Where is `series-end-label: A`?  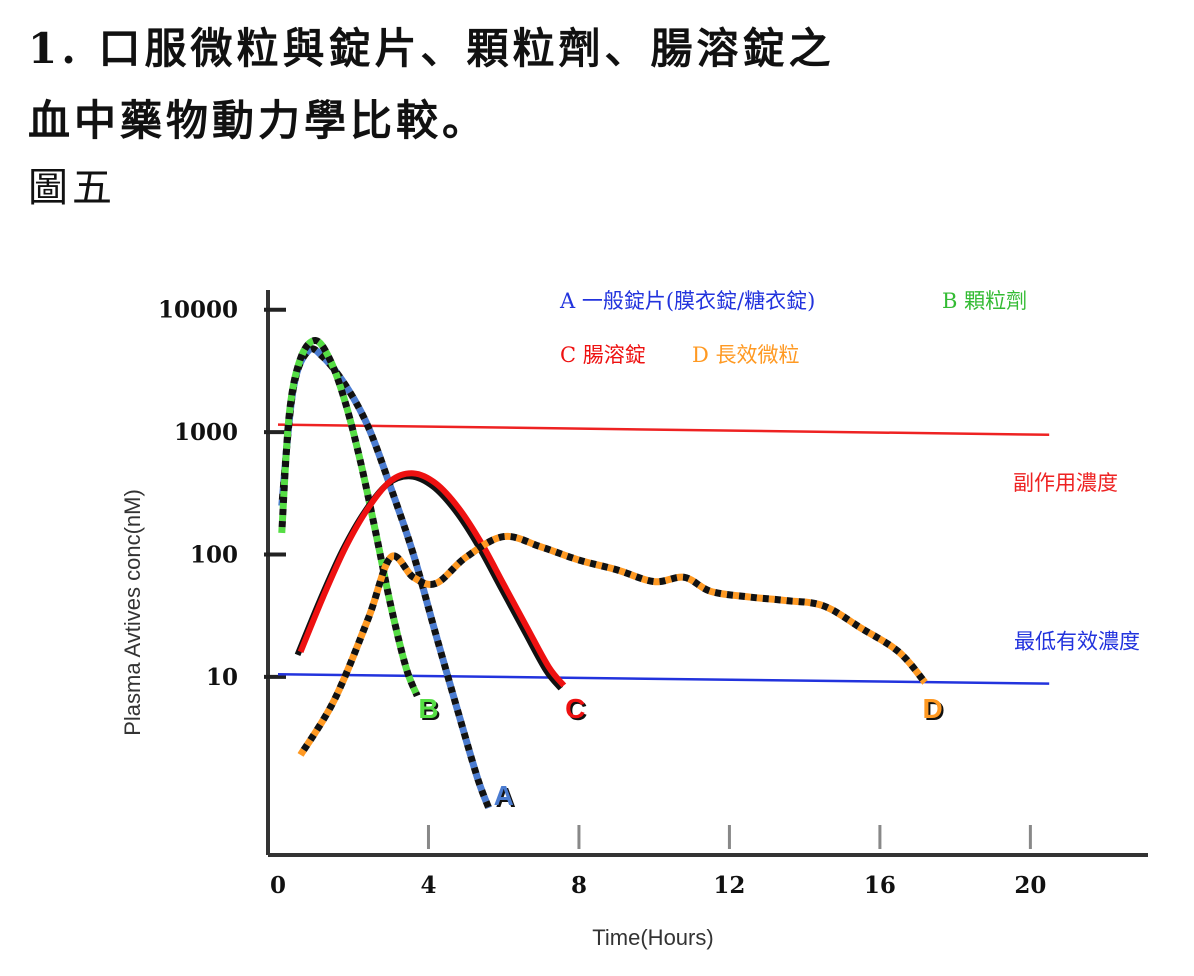 series-end-label: A is located at coordinates (504, 795).